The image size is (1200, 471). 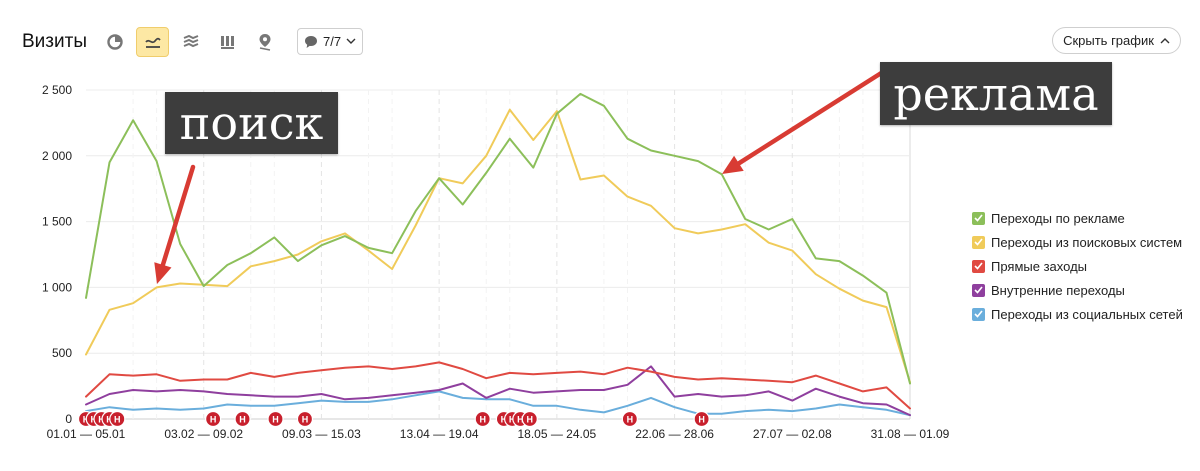 I want to click on y-tick-label: 2 500, so click(x=57, y=90).